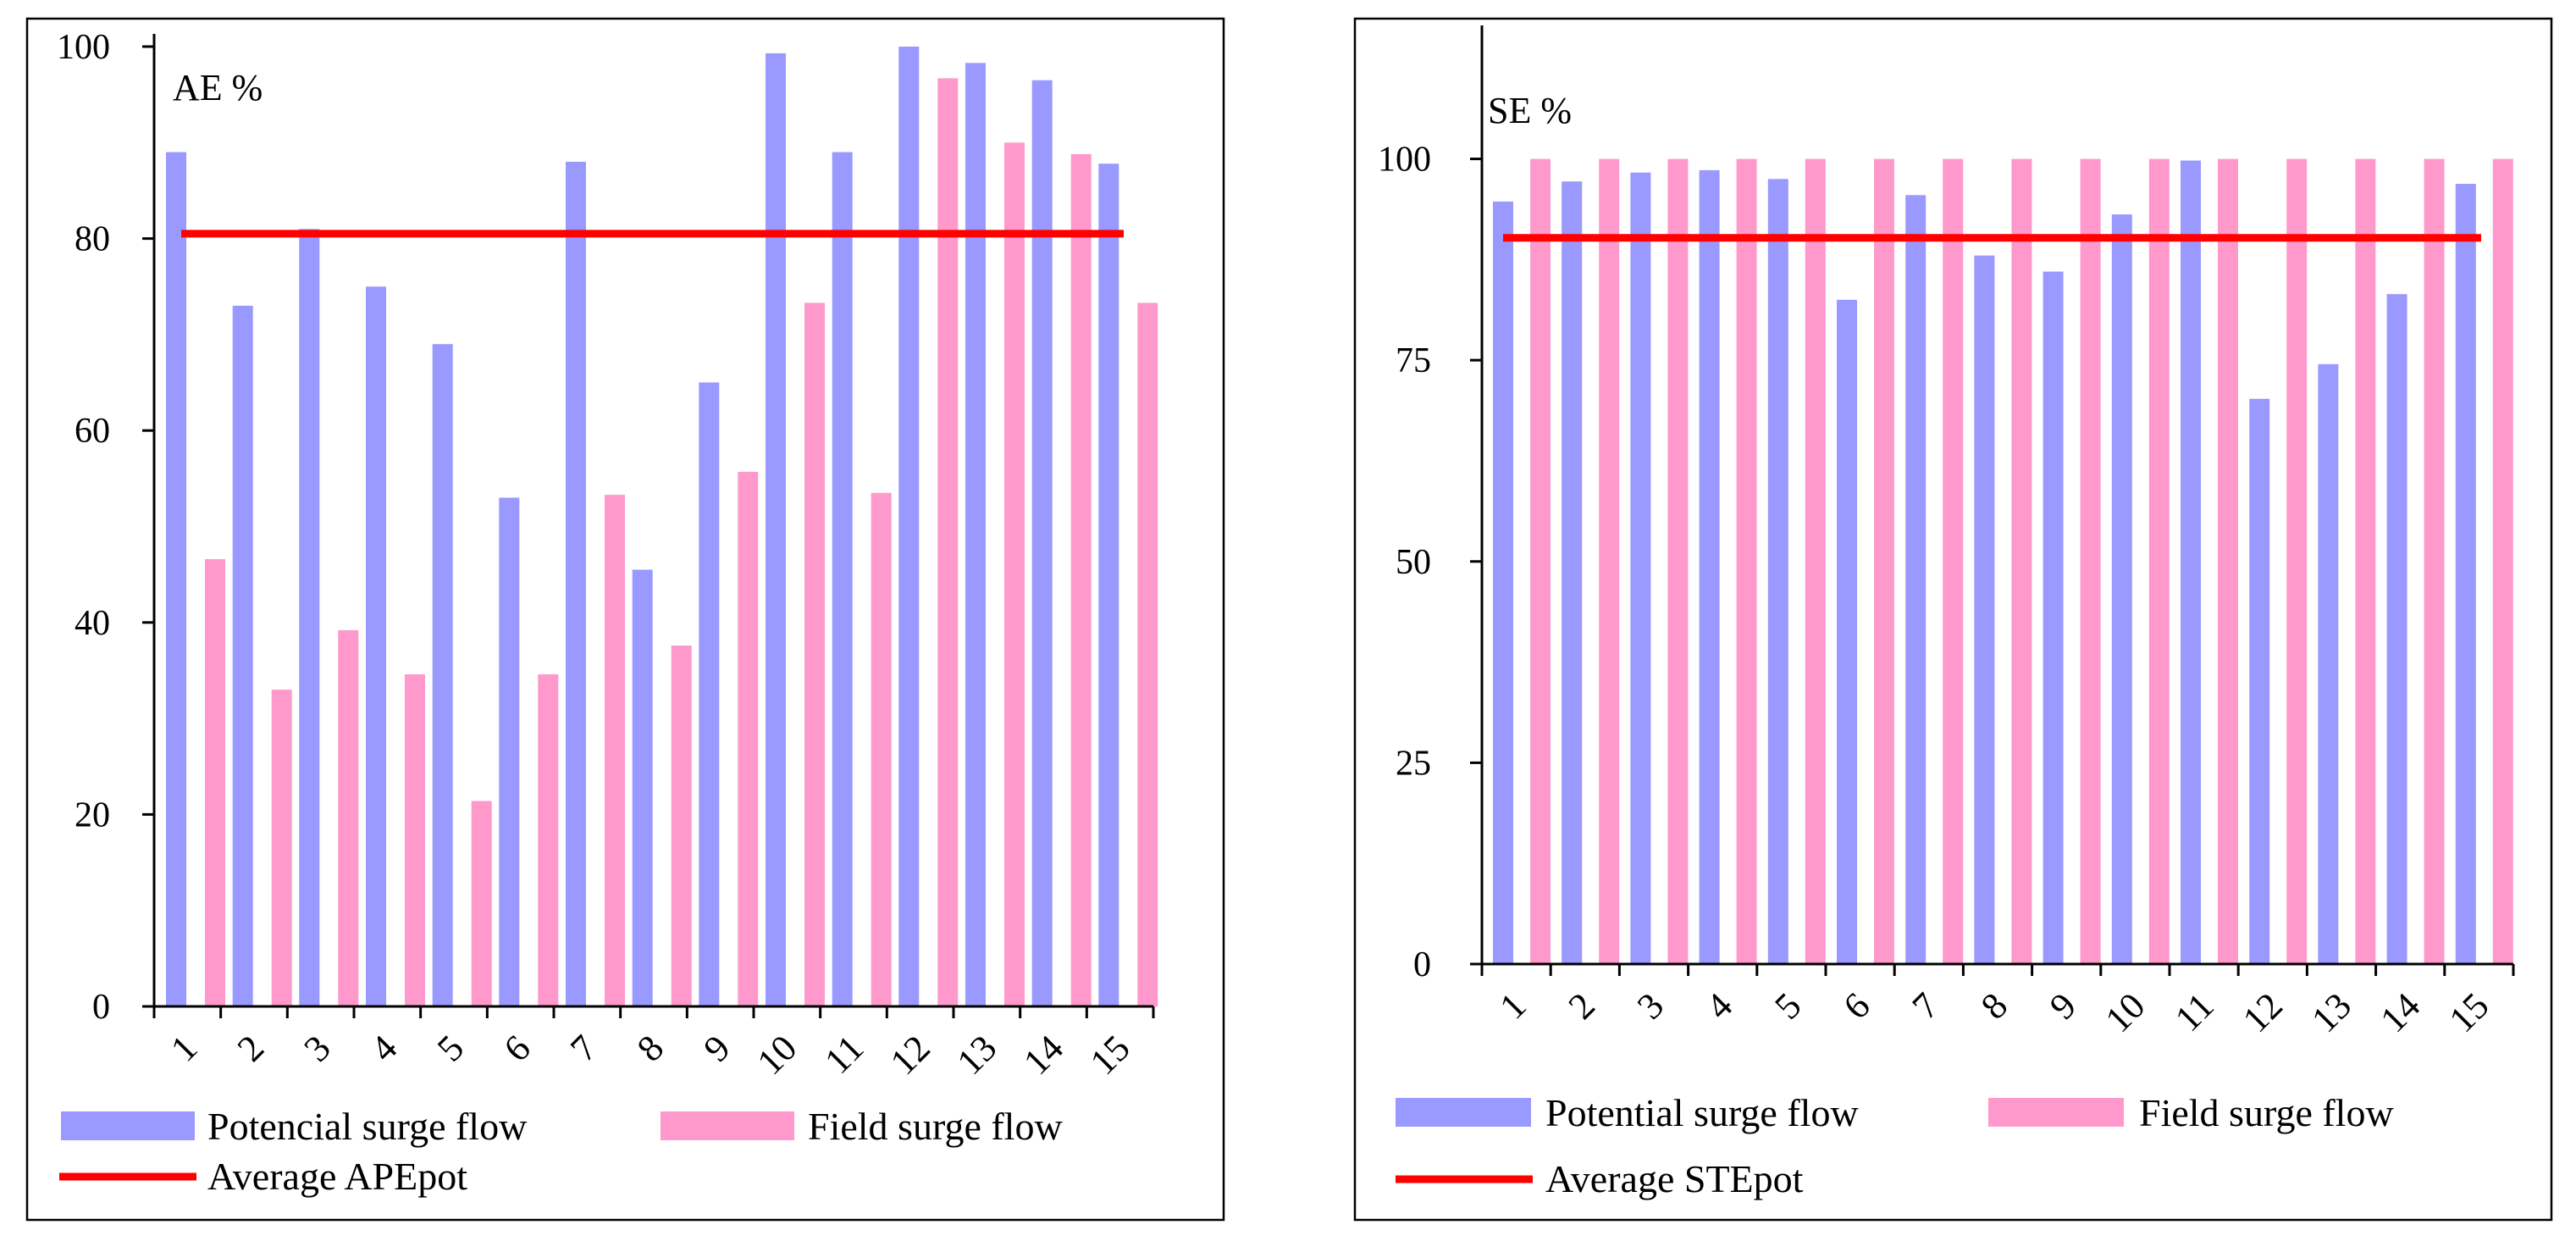  I want to click on y-tick-label: 60, so click(92, 431).